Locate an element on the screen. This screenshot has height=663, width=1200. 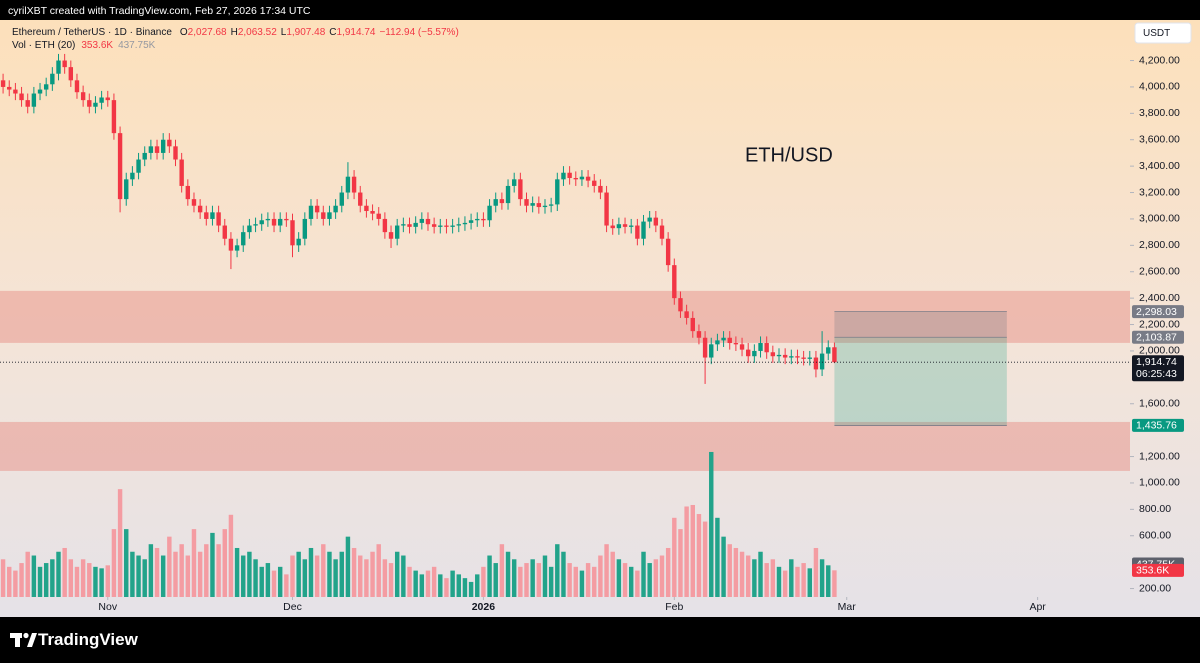
volume-value: 353.6K is located at coordinates (97, 45).